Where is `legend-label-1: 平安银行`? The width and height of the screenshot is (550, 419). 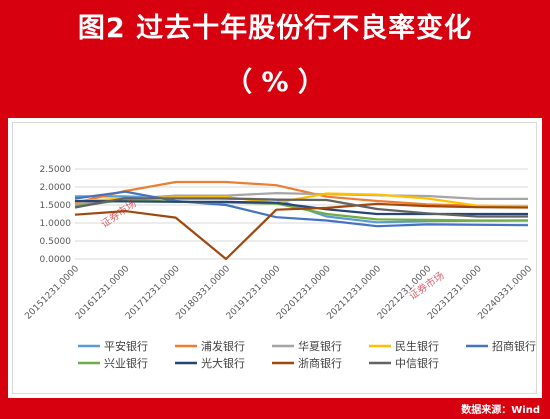
legend-label-1: 平安银行 is located at coordinates (126, 346).